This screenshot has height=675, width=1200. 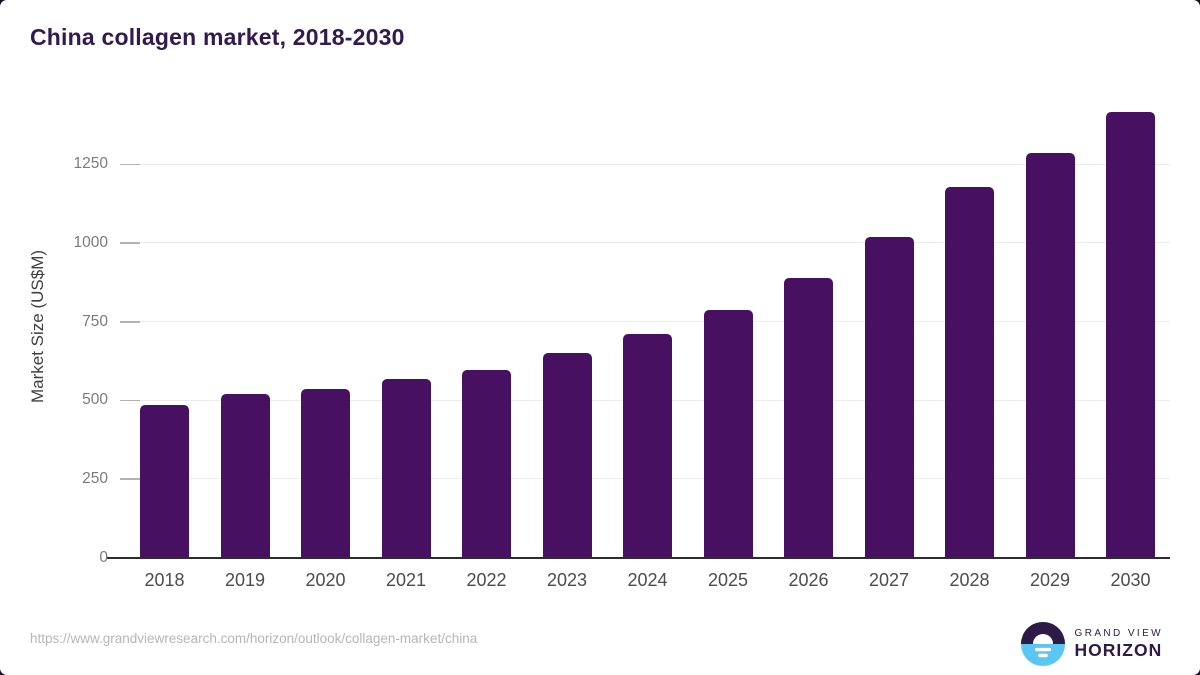 What do you see at coordinates (1130, 334) in the screenshot?
I see `bar-2030` at bounding box center [1130, 334].